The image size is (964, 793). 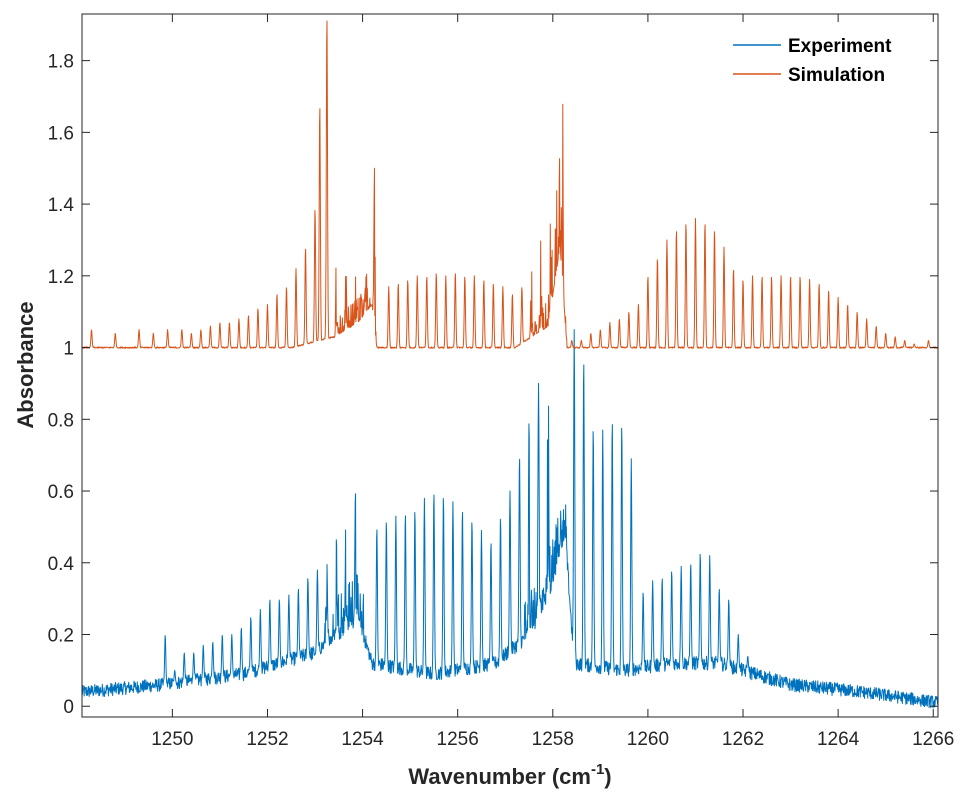 I want to click on y-tick-label: 0, so click(x=68, y=707).